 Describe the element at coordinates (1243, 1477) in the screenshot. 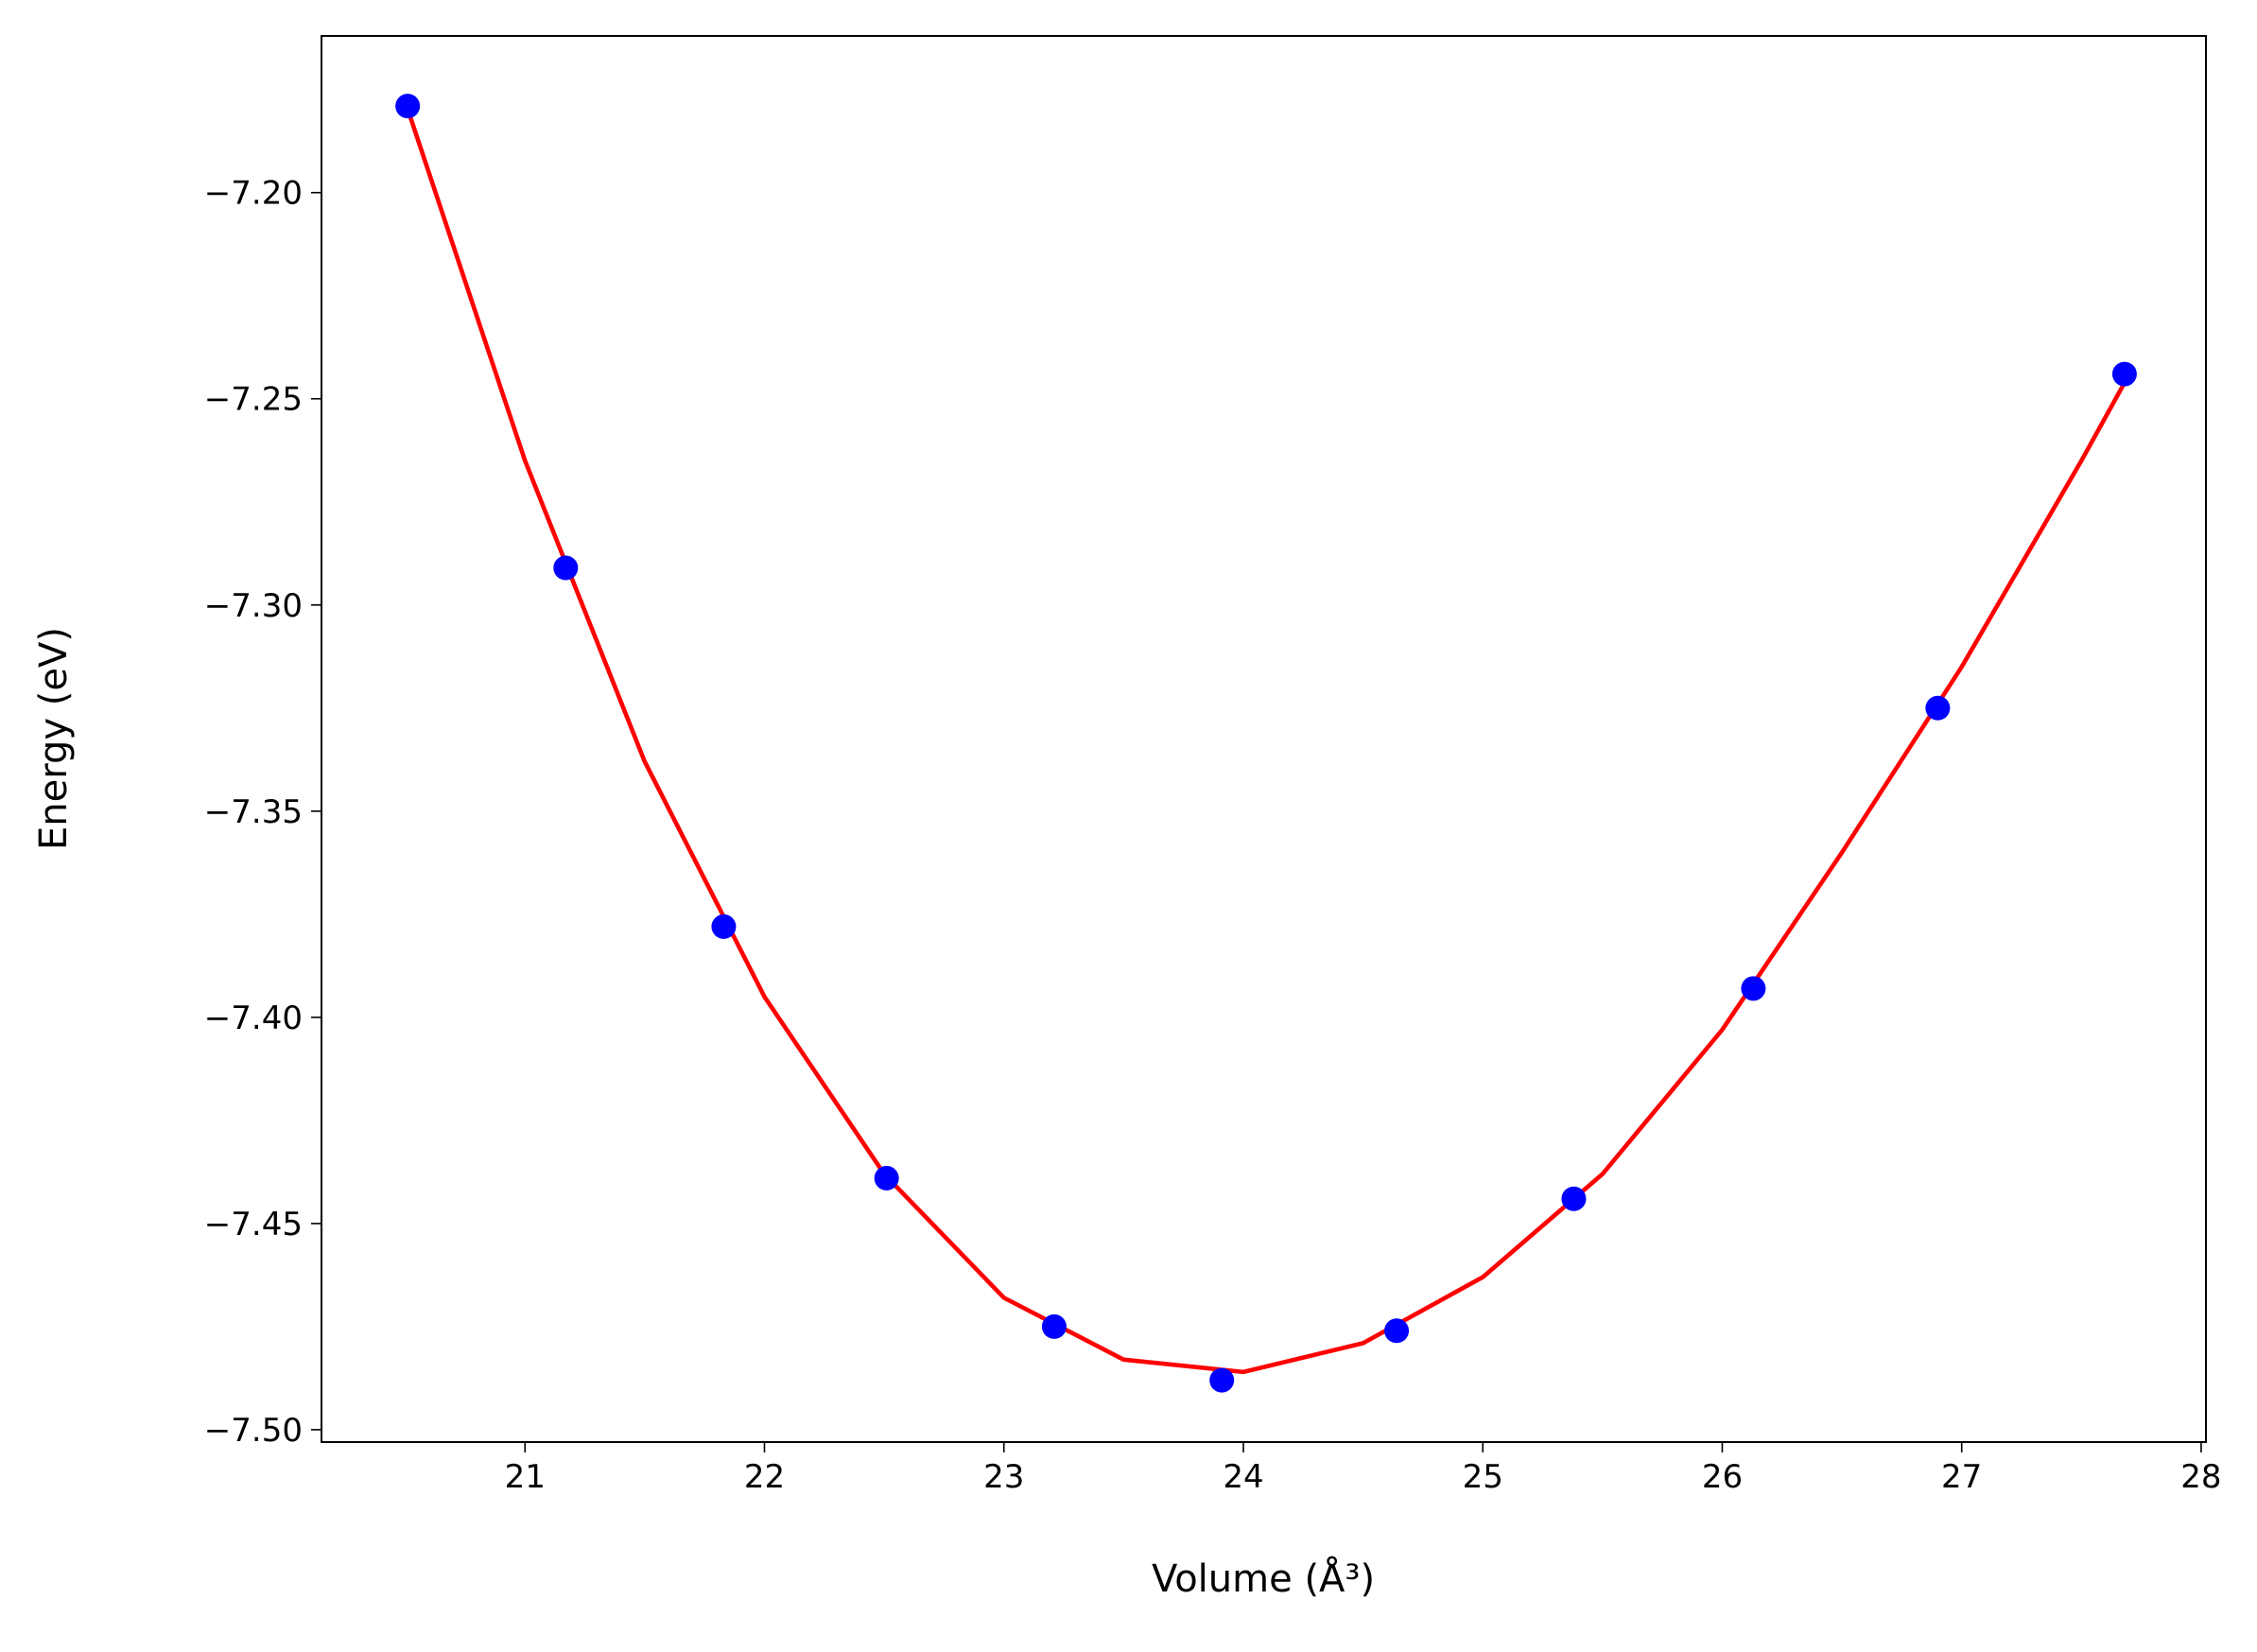

I see `x-tick-label: 24` at that location.